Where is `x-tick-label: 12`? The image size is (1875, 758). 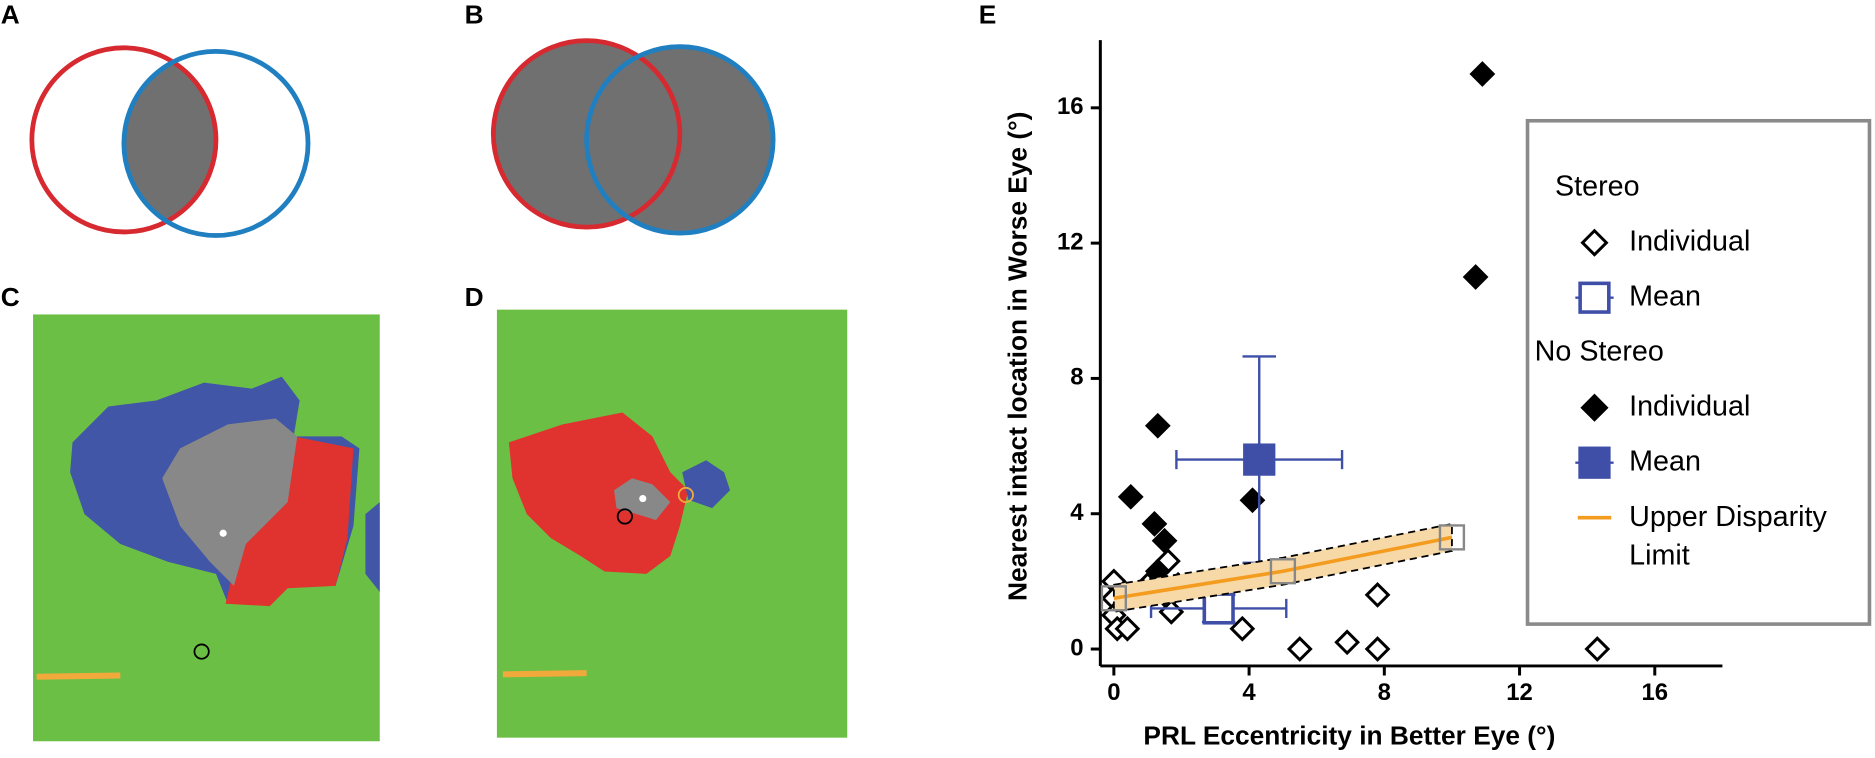
x-tick-label: 12 is located at coordinates (1519, 692).